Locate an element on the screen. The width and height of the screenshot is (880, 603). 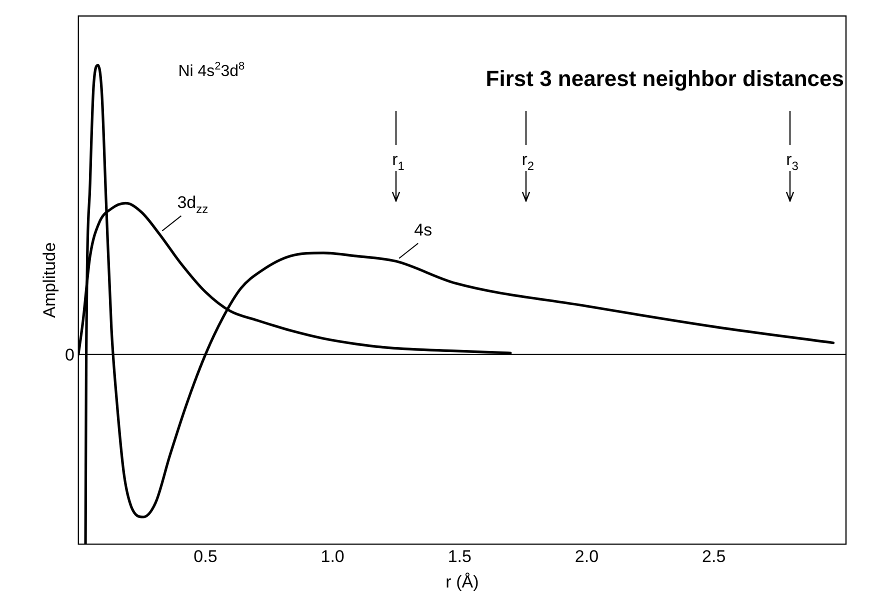
x-tick-label: 2.0 is located at coordinates (586, 556).